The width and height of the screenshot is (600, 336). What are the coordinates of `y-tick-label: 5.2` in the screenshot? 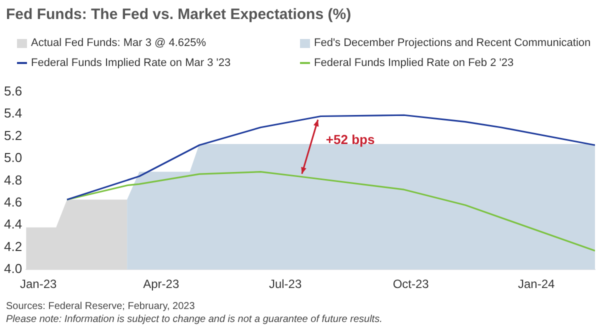 It's located at (13, 135).